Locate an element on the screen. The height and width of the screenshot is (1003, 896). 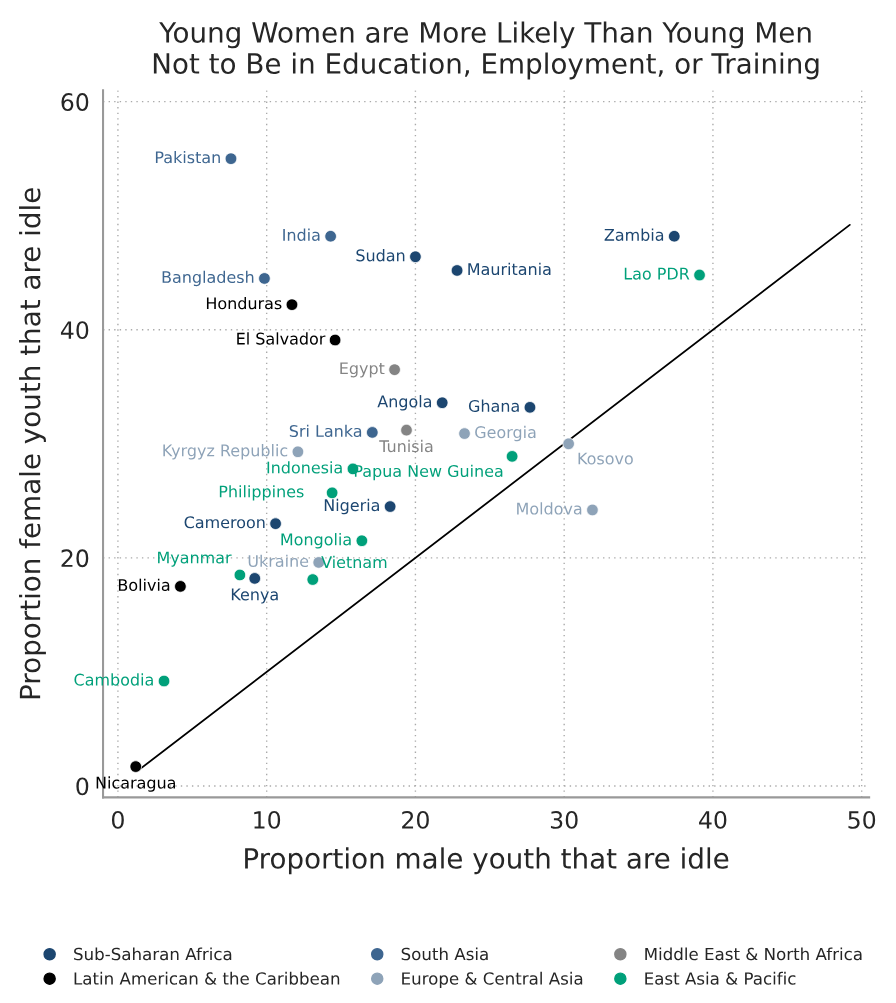
annotation: Cameroon is located at coordinates (224, 522).